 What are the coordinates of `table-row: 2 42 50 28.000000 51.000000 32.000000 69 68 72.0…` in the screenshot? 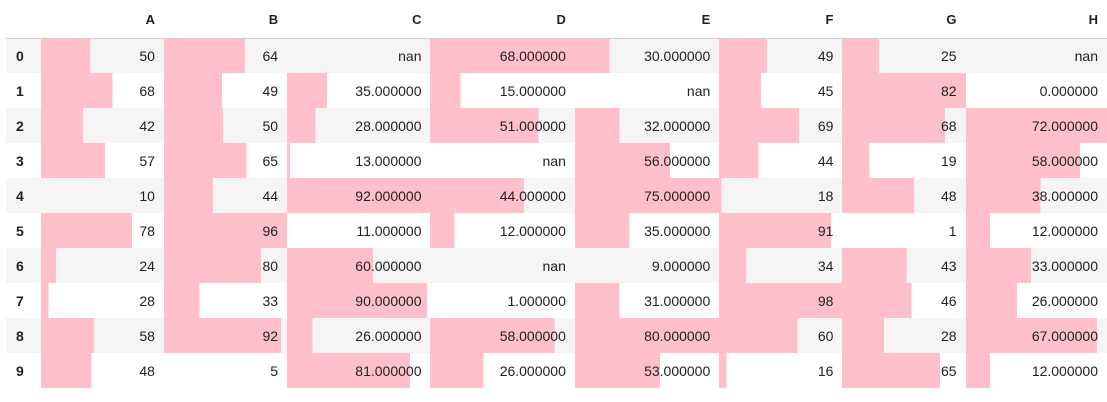 It's located at (556, 125).